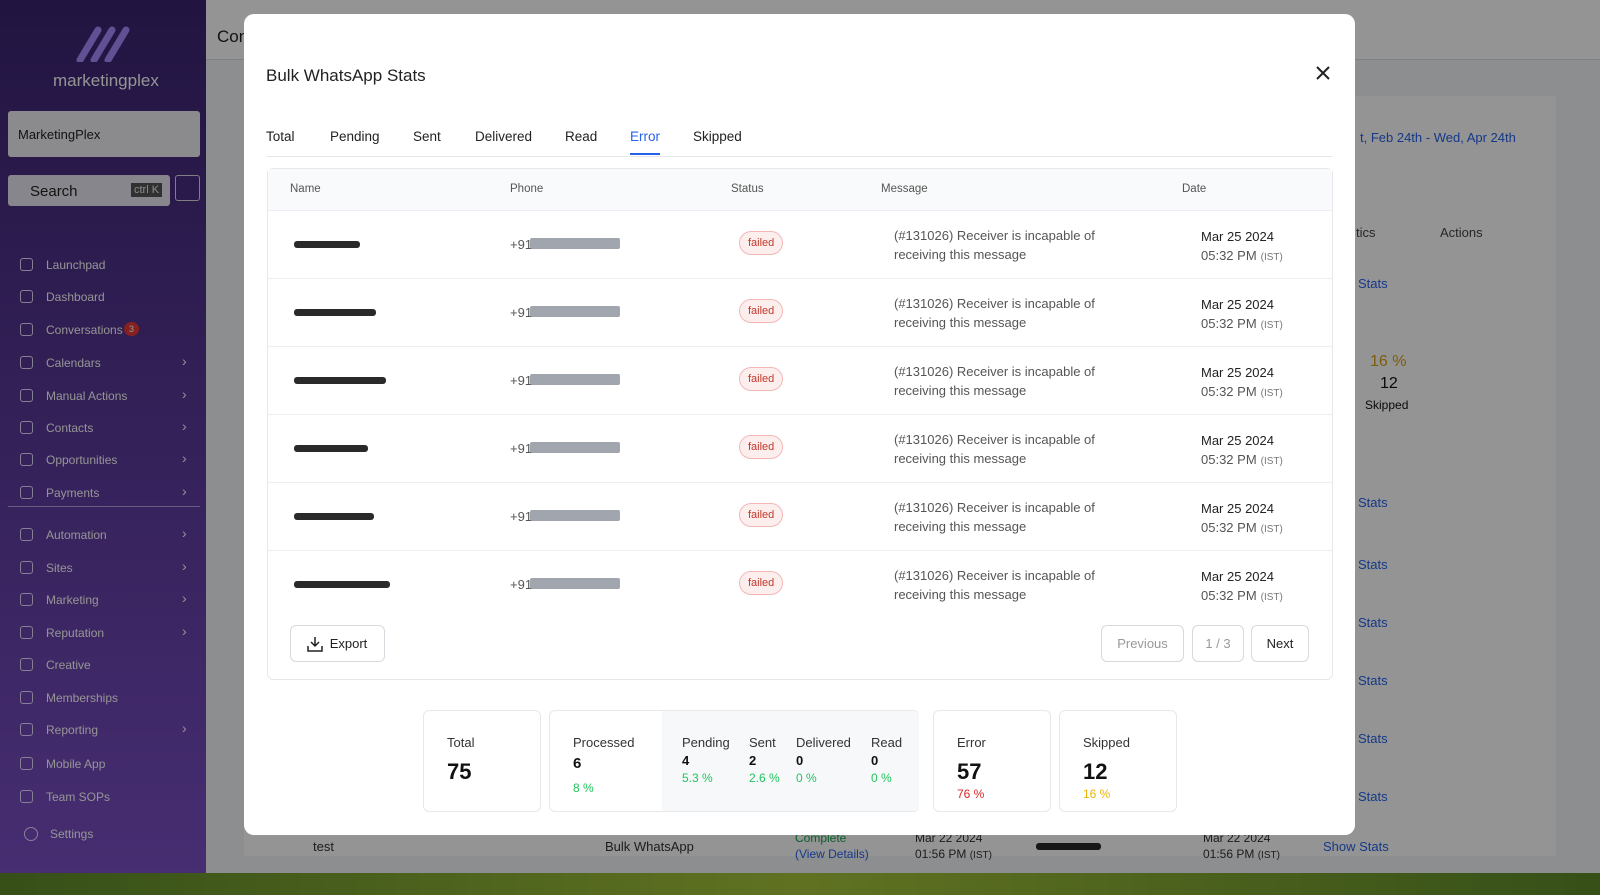  I want to click on tab: Delivered, so click(504, 136).